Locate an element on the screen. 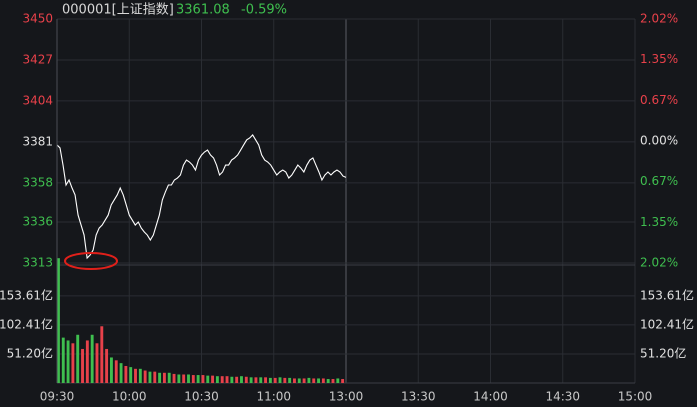  stock-price: 3361.08 is located at coordinates (203, 10).